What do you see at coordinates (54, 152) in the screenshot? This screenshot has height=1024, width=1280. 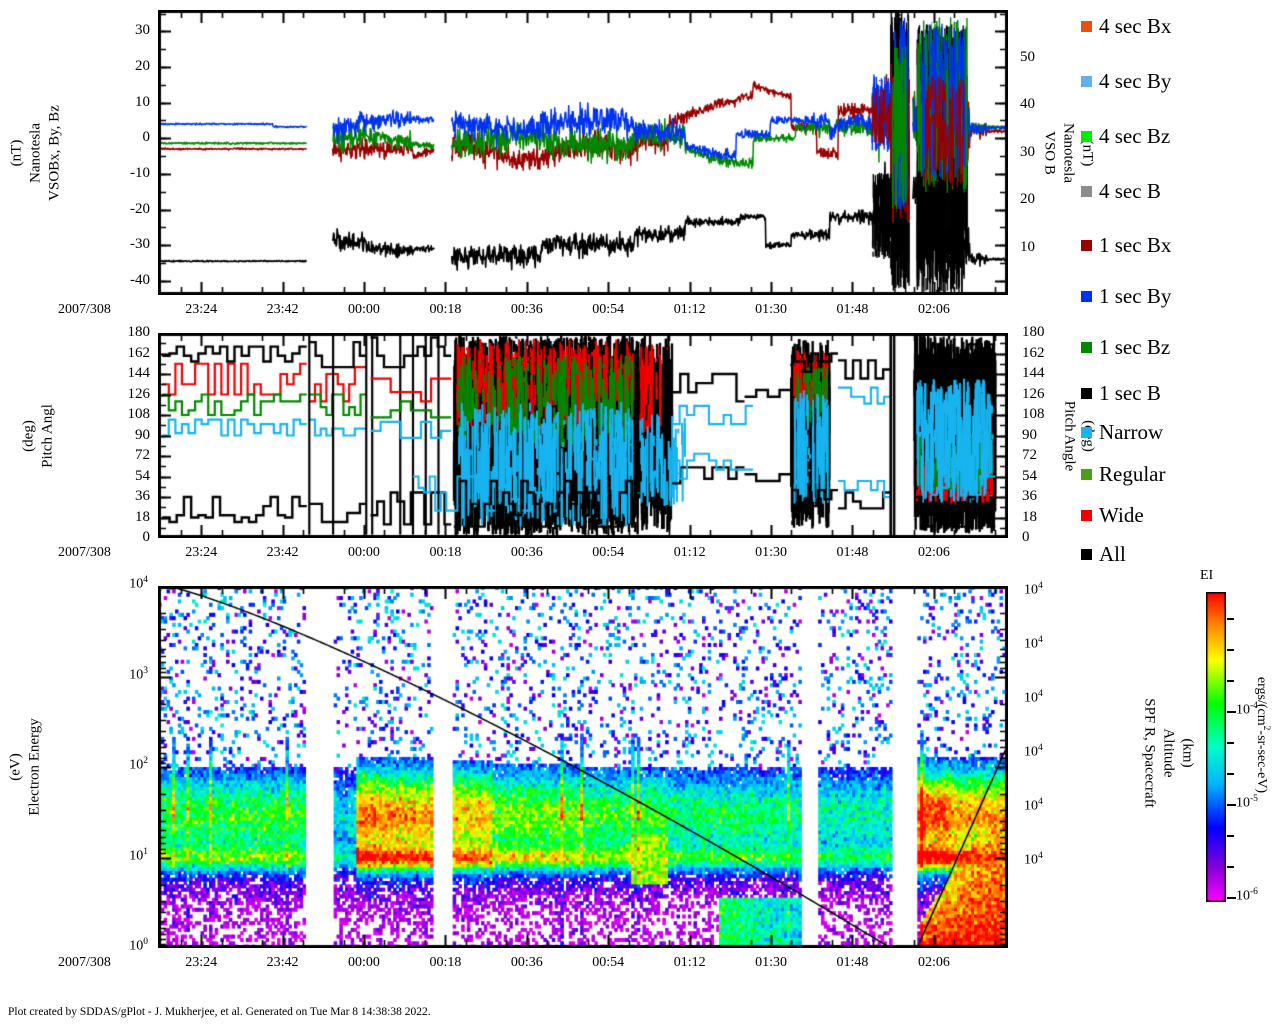 I see `mag-ylabel-left-line-0: VSOBx, By, Bz` at bounding box center [54, 152].